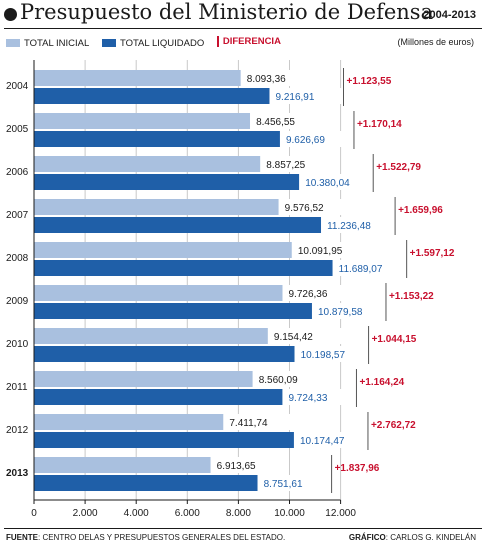  Describe the element at coordinates (304, 208) in the screenshot. I see `value-label-inicial: 9.576,52` at that location.